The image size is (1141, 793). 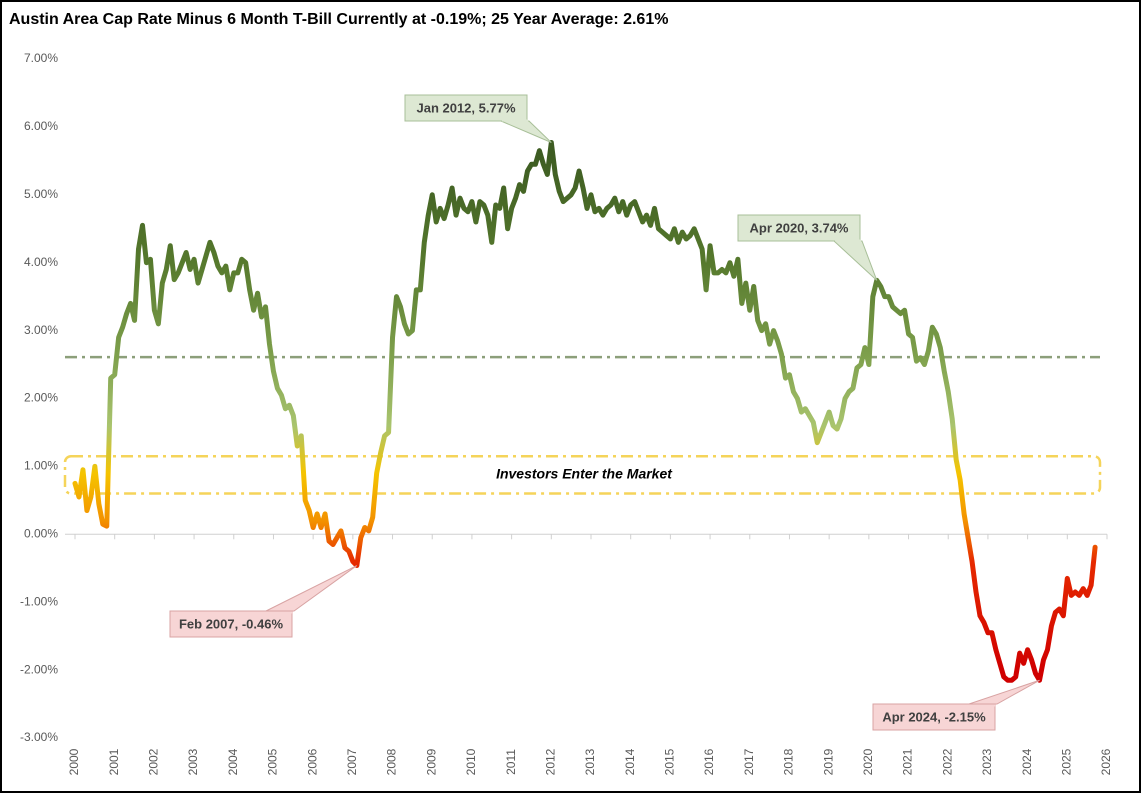 I want to click on x-tick-label: 2012, so click(x=550, y=761).